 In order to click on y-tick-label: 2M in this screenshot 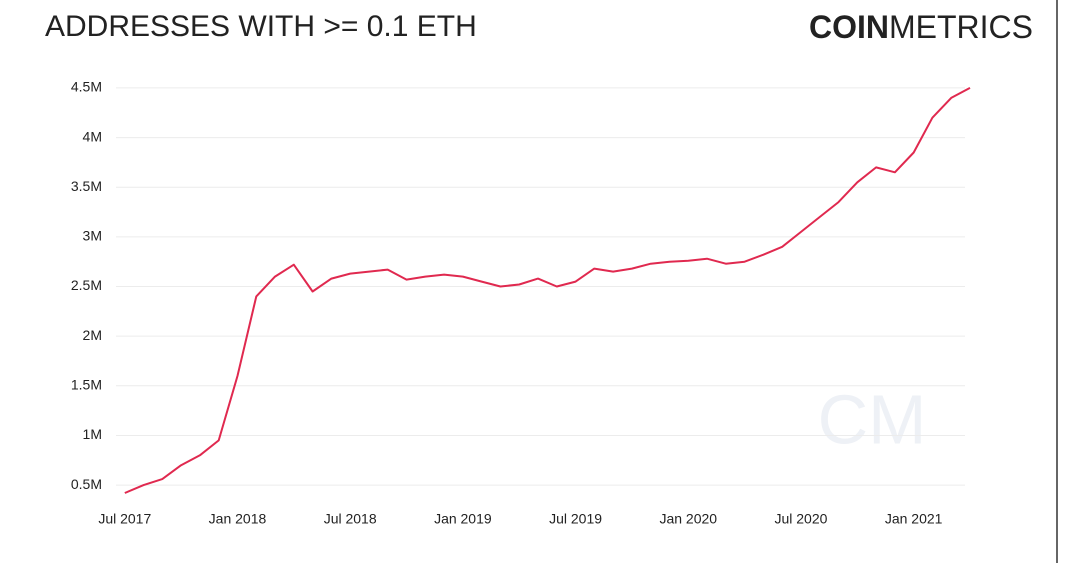, I will do `click(92, 335)`.